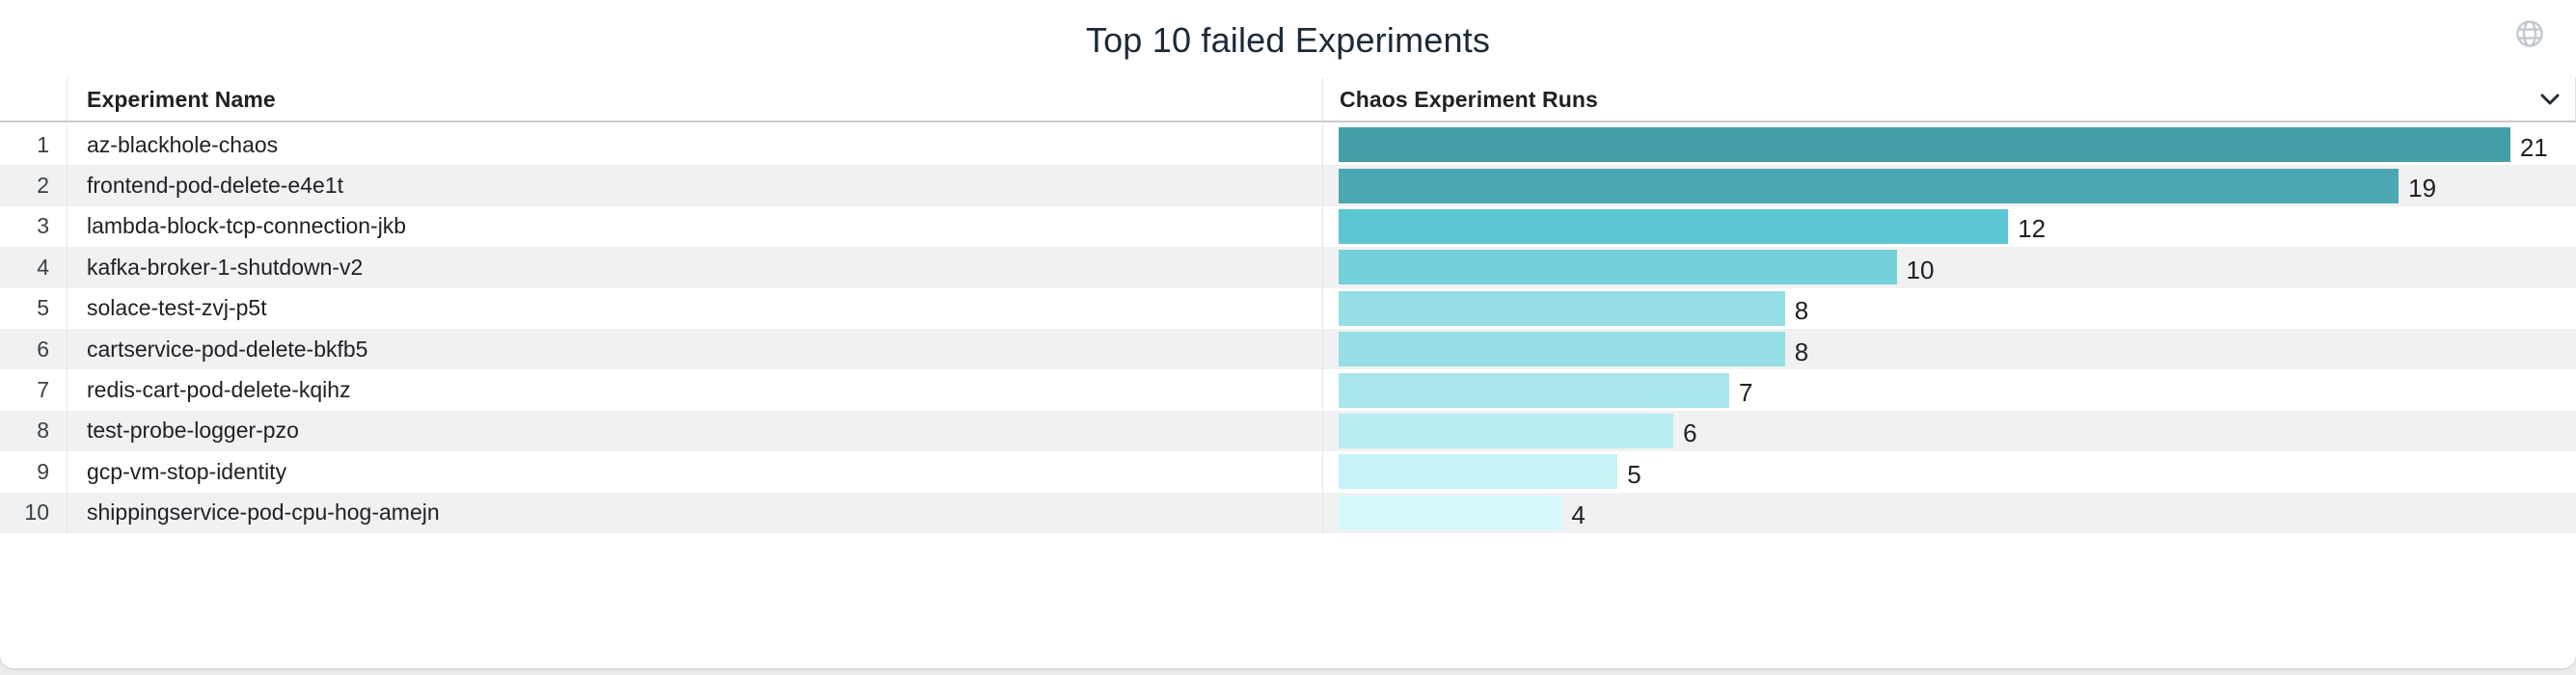 This screenshot has height=675, width=2576. I want to click on row-rank: 10, so click(34, 512).